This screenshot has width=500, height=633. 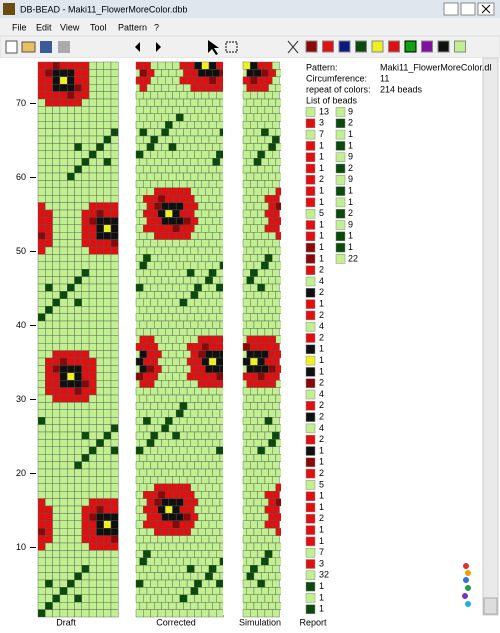 What do you see at coordinates (231, 47) in the screenshot?
I see `select` at bounding box center [231, 47].